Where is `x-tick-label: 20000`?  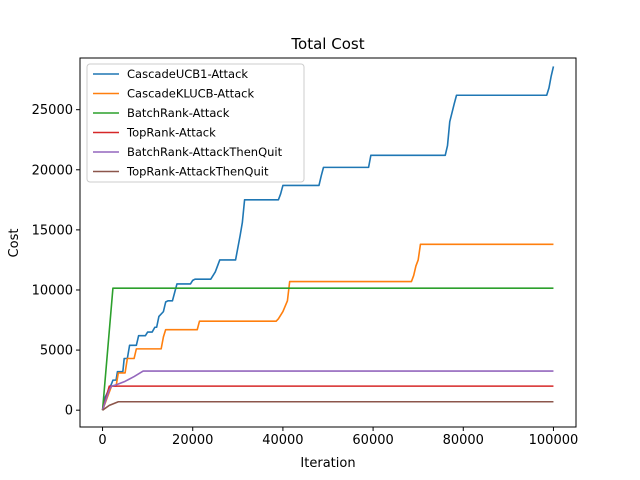 x-tick-label: 20000 is located at coordinates (192, 440).